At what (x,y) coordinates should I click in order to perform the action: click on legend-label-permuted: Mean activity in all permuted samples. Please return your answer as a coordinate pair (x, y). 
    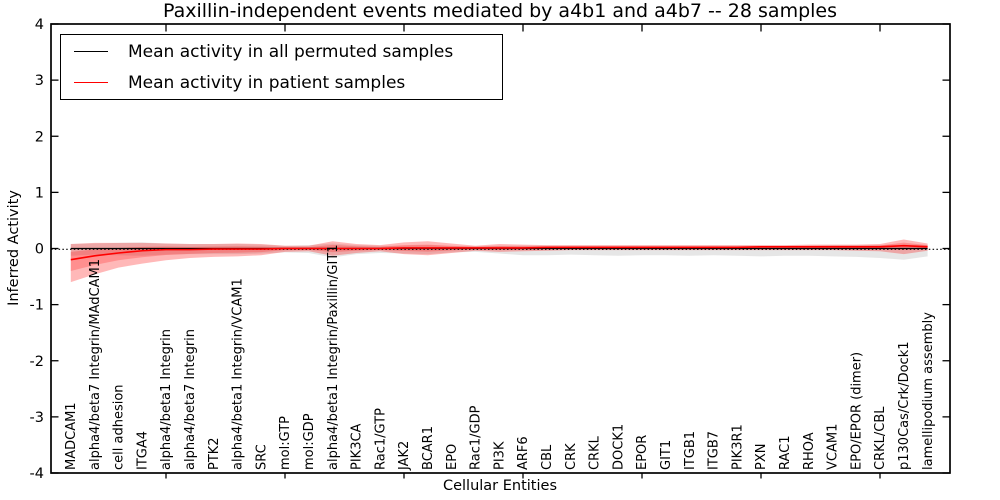
    Looking at the image, I should click on (291, 51).